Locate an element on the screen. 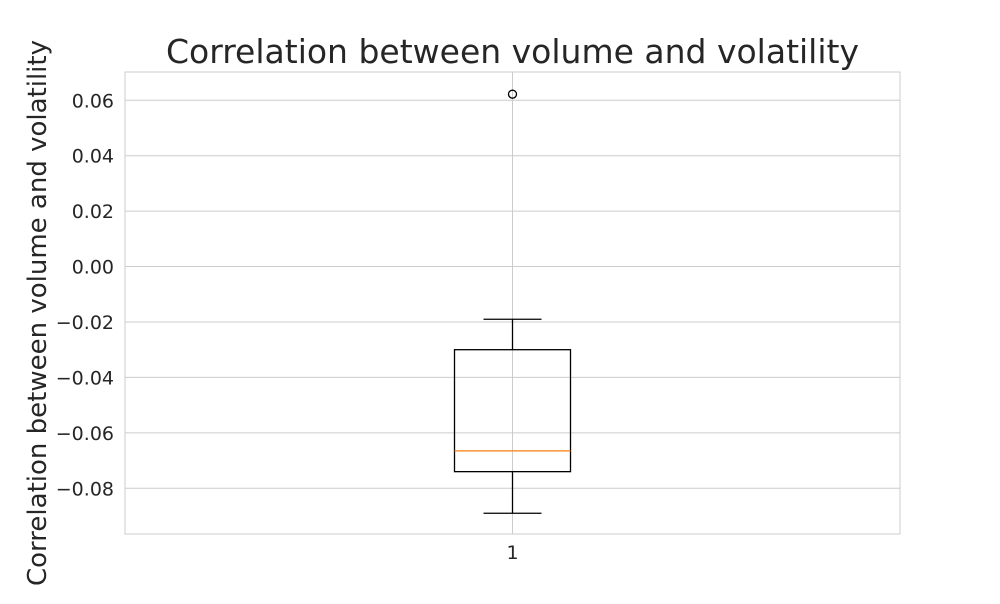 The image size is (1000, 604). y-tick-label: −0.08 is located at coordinates (85, 489).